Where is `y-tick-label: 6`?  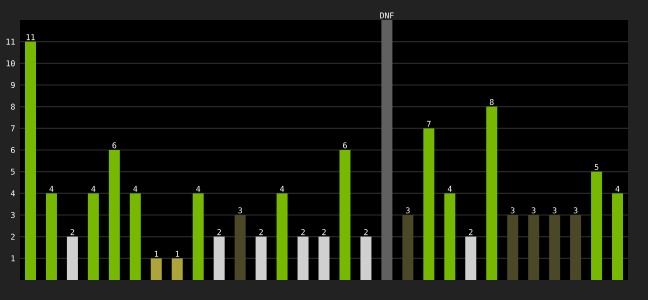
y-tick-label: 6 is located at coordinates (13, 150).